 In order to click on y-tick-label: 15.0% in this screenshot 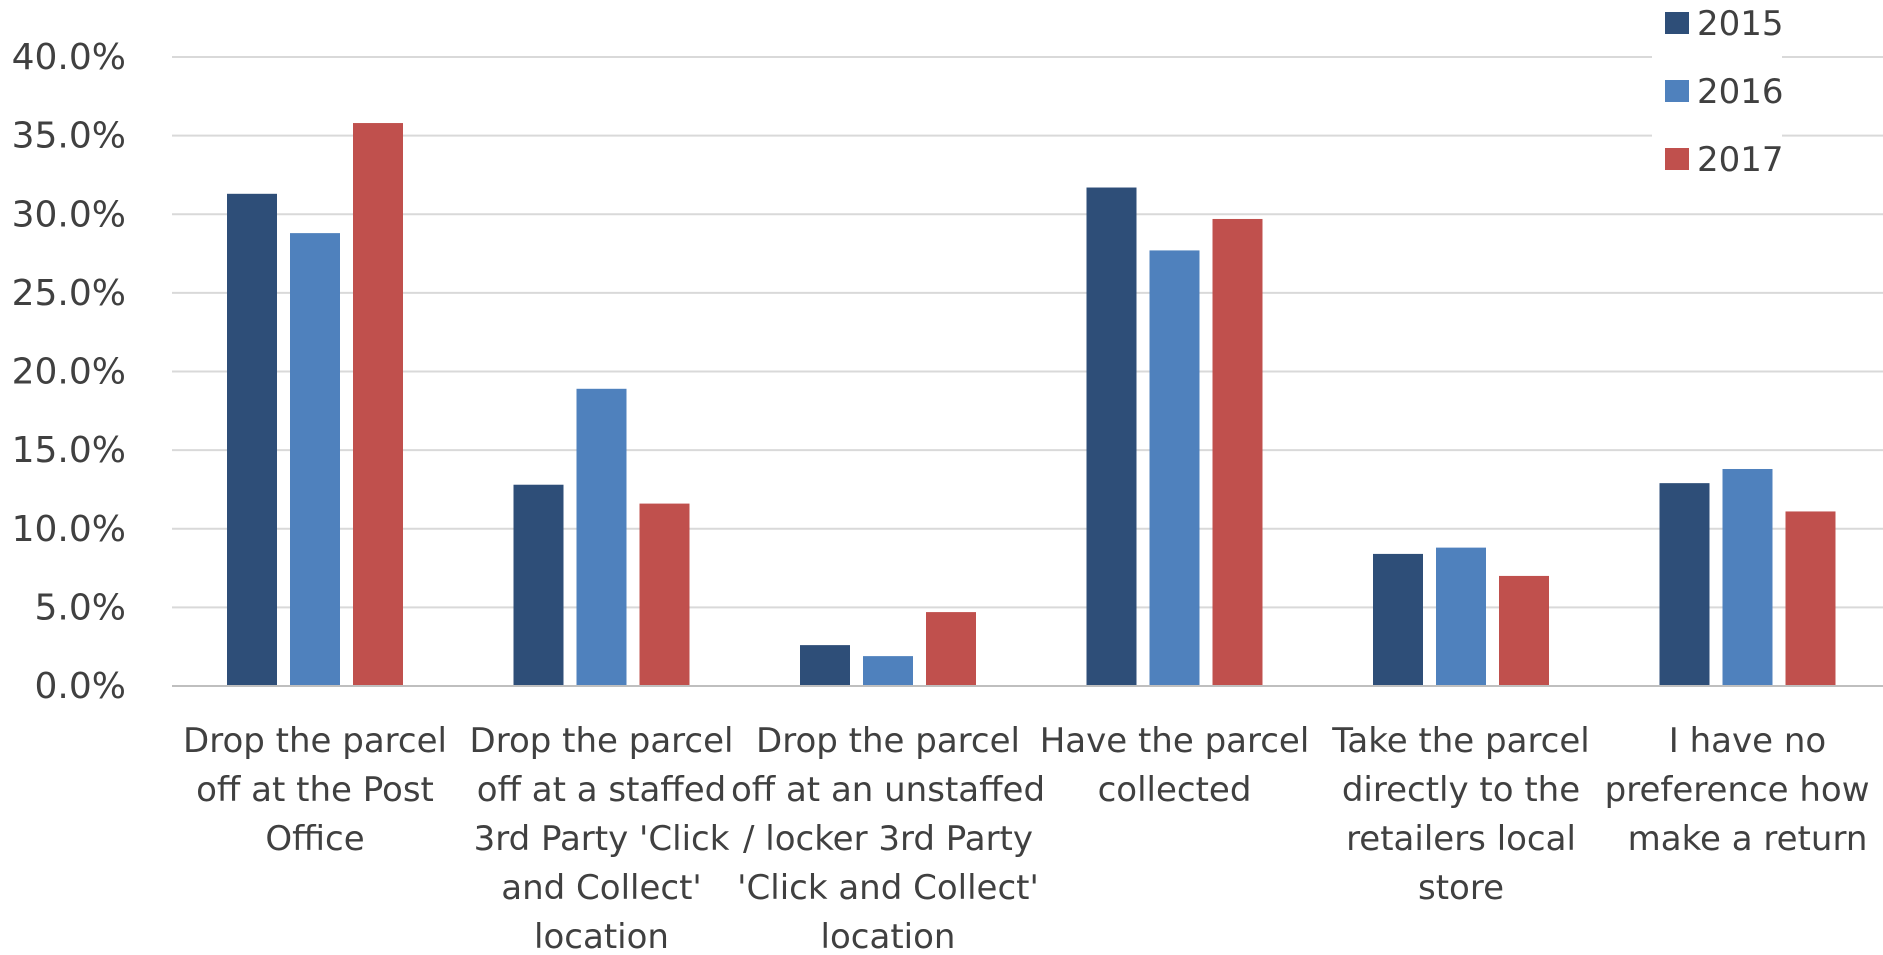, I will do `click(69, 450)`.